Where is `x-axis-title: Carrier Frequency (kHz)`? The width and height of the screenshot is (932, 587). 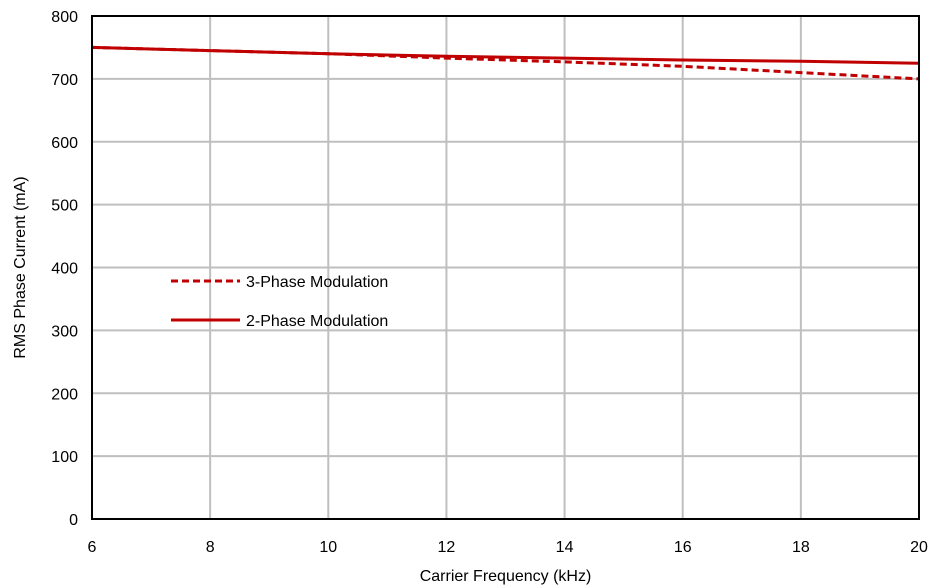
x-axis-title: Carrier Frequency (kHz) is located at coordinates (506, 576).